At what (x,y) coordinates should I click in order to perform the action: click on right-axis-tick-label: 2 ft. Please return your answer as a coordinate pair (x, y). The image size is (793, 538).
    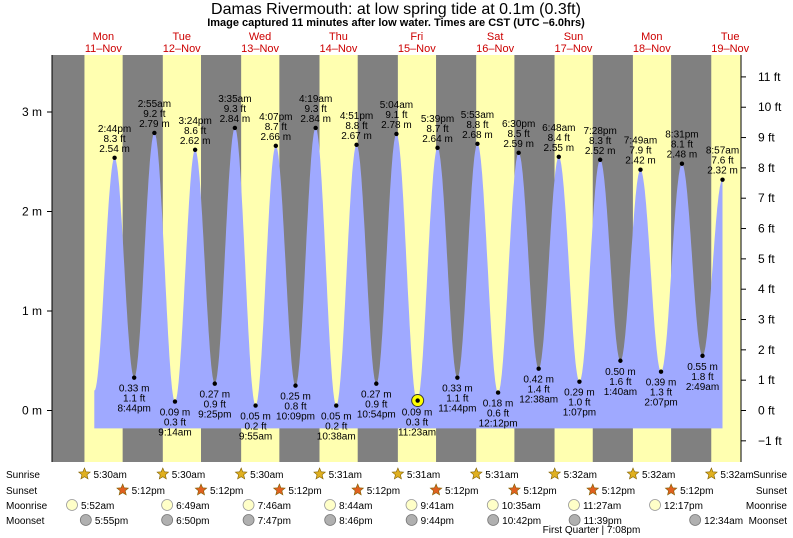
    Looking at the image, I should click on (766, 350).